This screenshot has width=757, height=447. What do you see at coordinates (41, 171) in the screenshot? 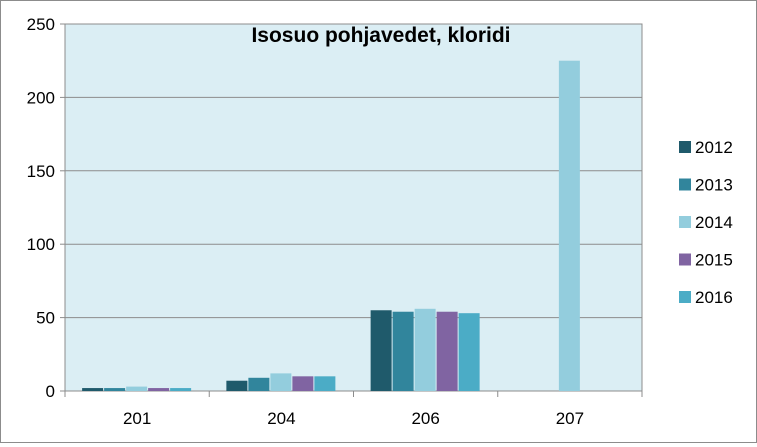
I see `y-tick-label: 150` at bounding box center [41, 171].